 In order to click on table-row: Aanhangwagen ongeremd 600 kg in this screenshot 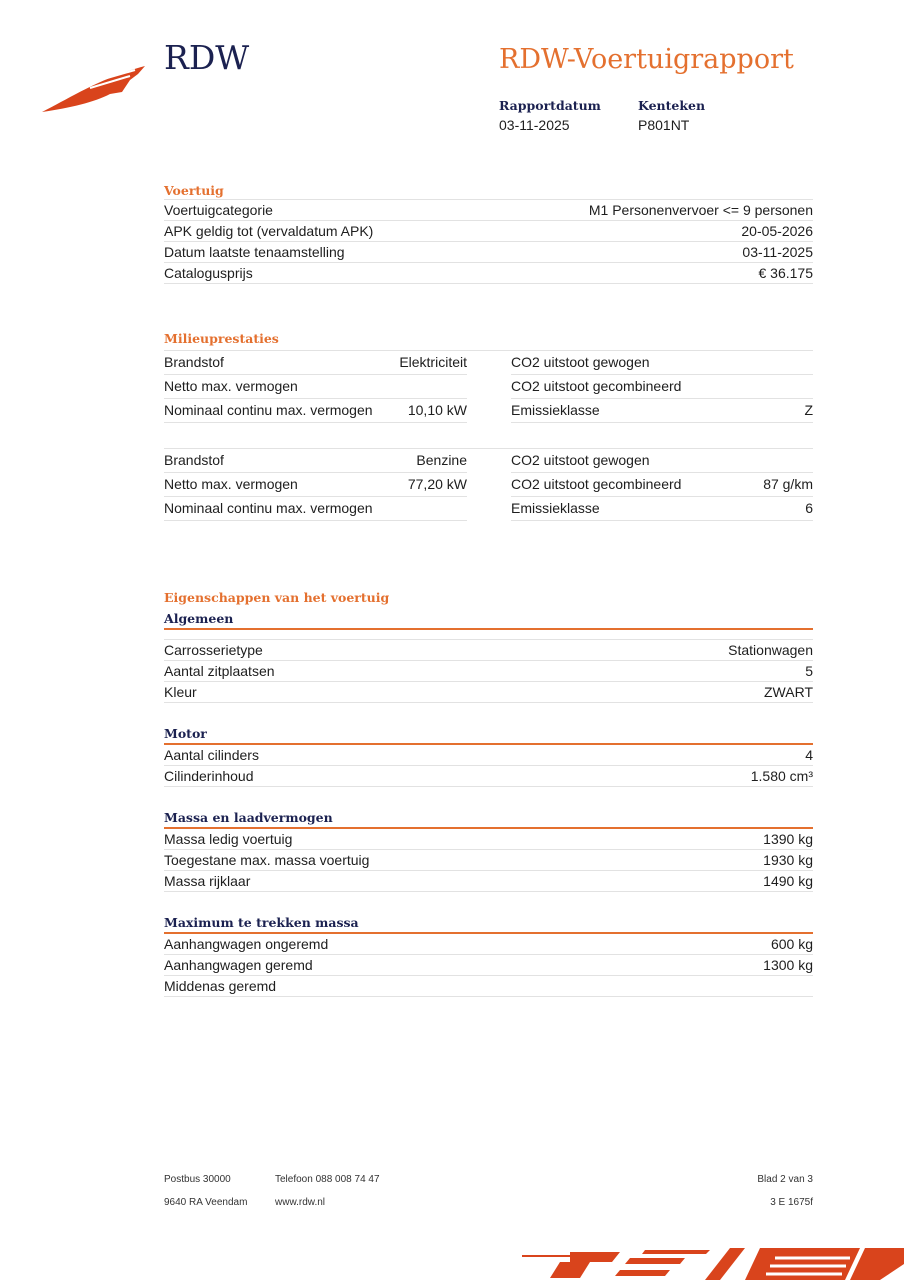, I will do `click(488, 944)`.